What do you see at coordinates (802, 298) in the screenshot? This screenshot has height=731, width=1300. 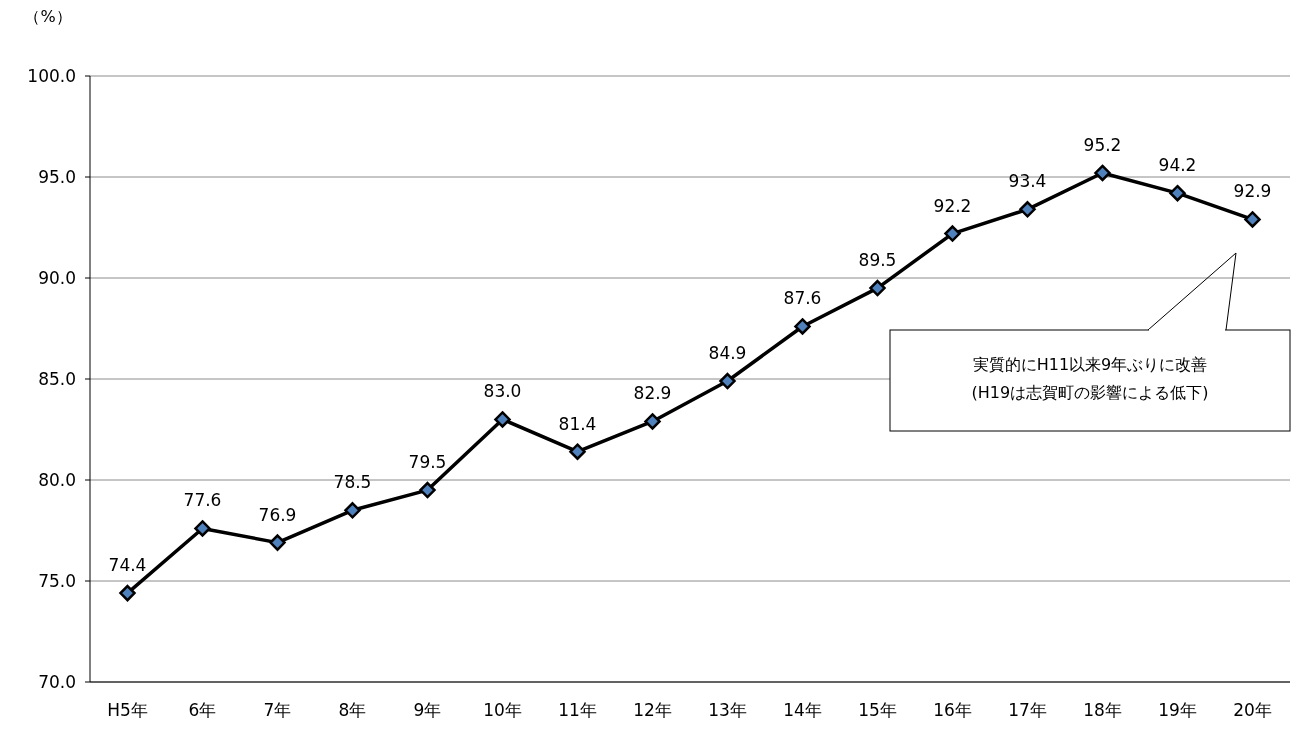 I see `data-label: 87.6` at bounding box center [802, 298].